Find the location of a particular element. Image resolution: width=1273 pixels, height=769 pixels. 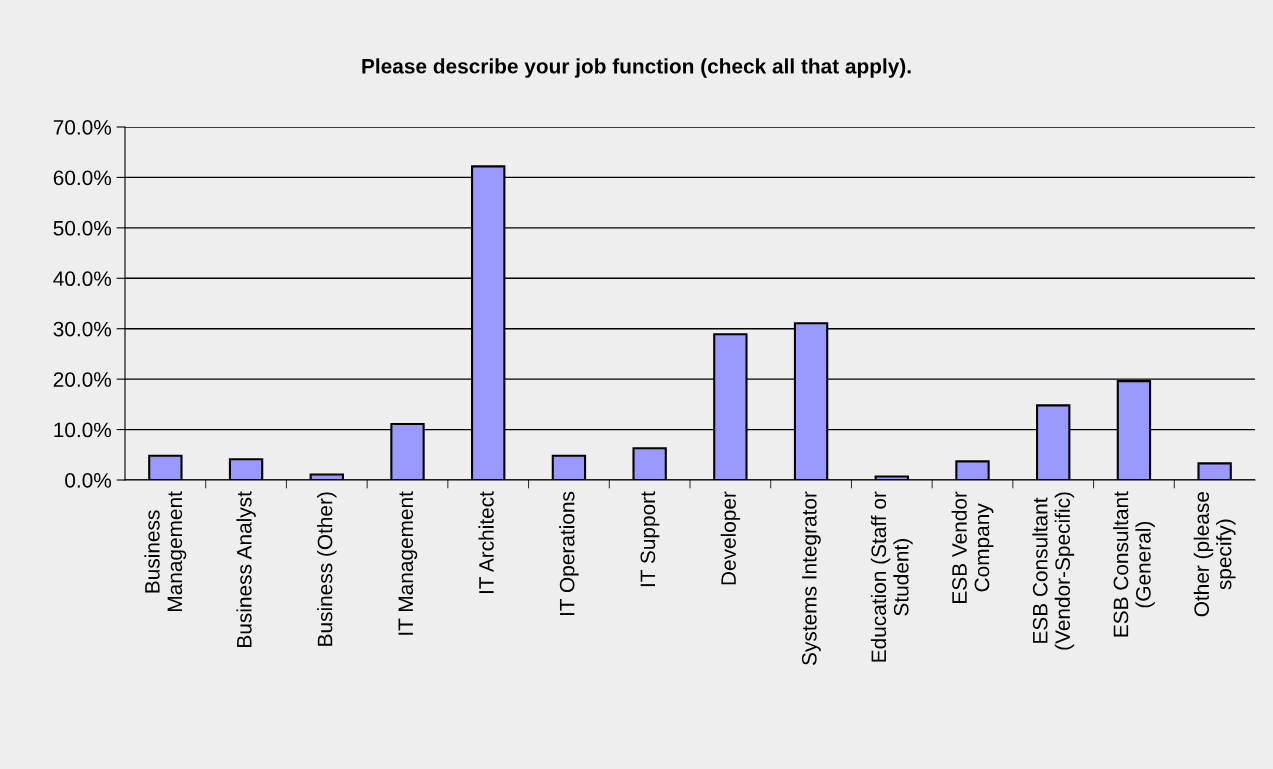

y-tick-label: 30.0% is located at coordinates (82, 329).